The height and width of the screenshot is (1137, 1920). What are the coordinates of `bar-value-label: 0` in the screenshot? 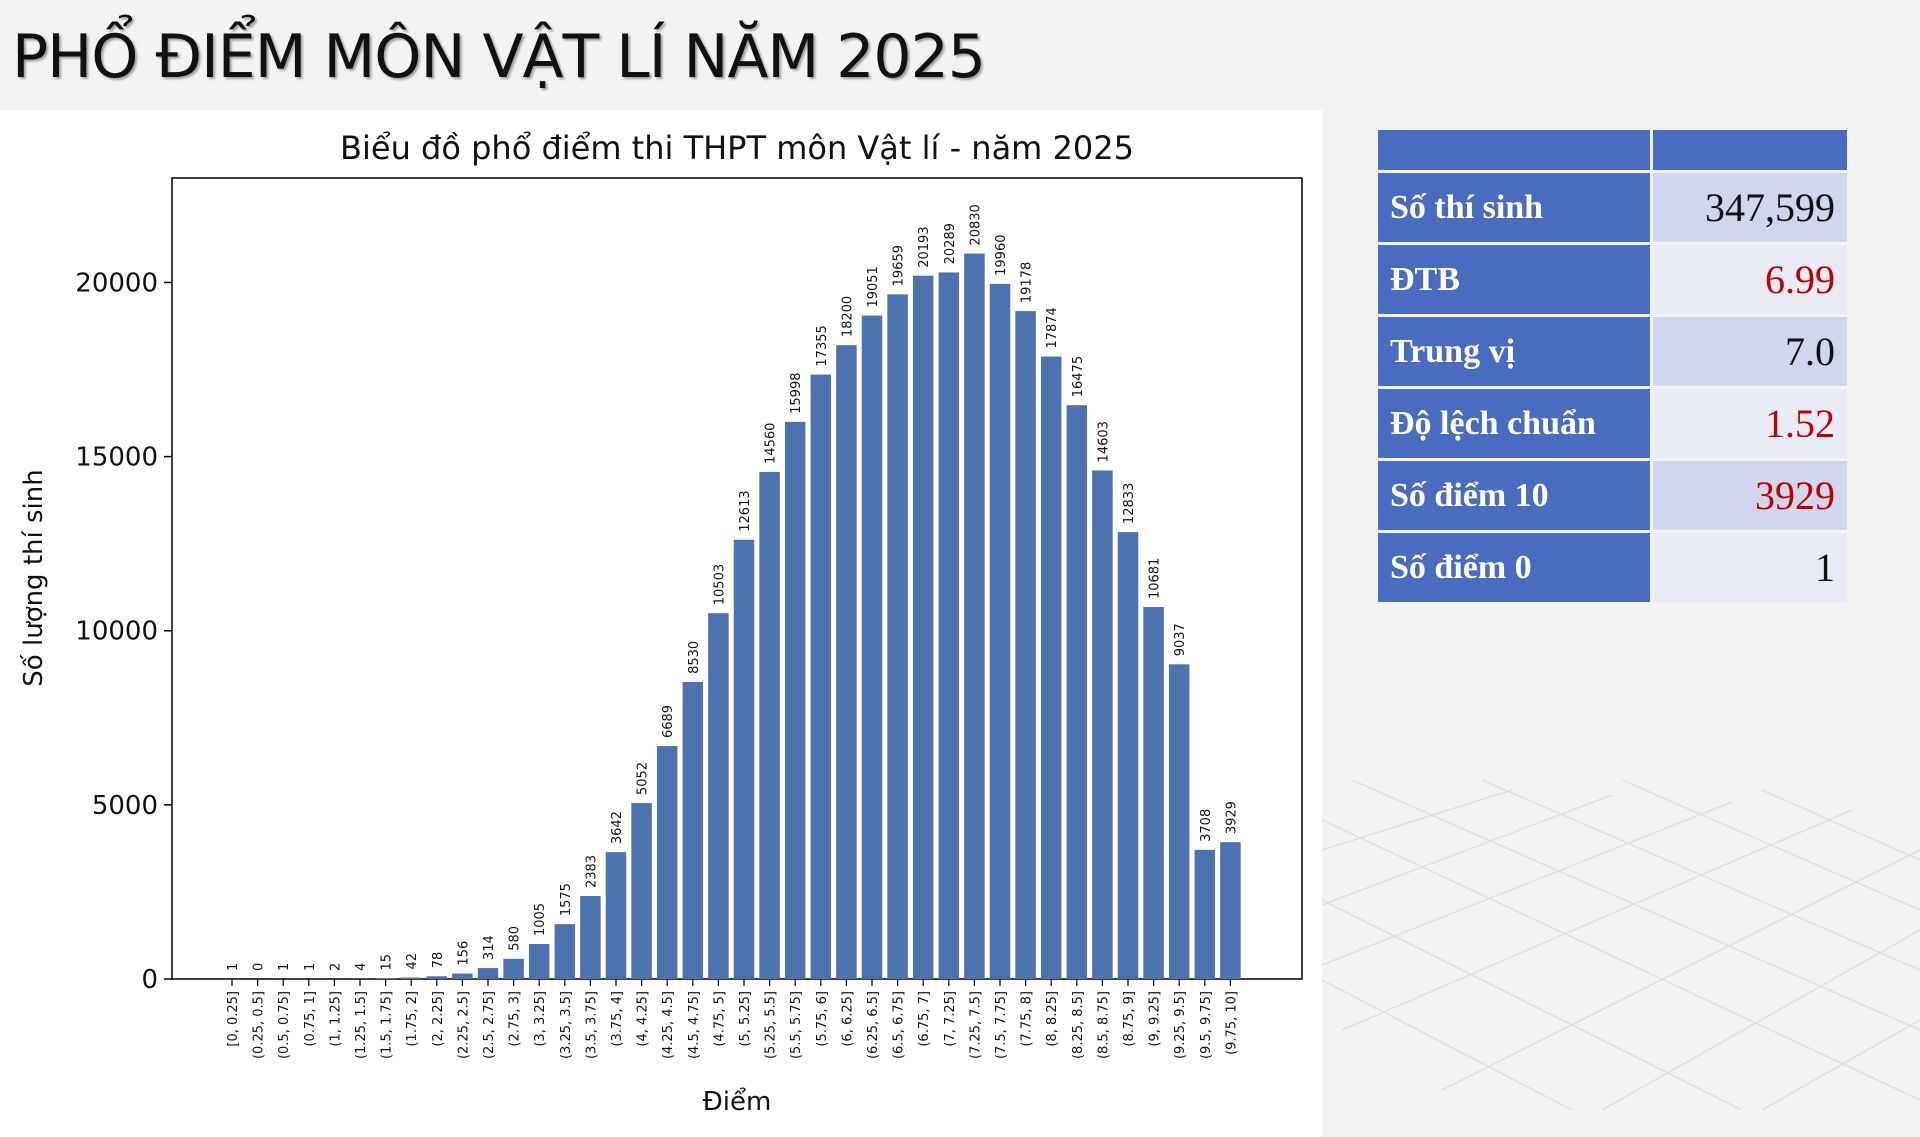 It's located at (259, 967).